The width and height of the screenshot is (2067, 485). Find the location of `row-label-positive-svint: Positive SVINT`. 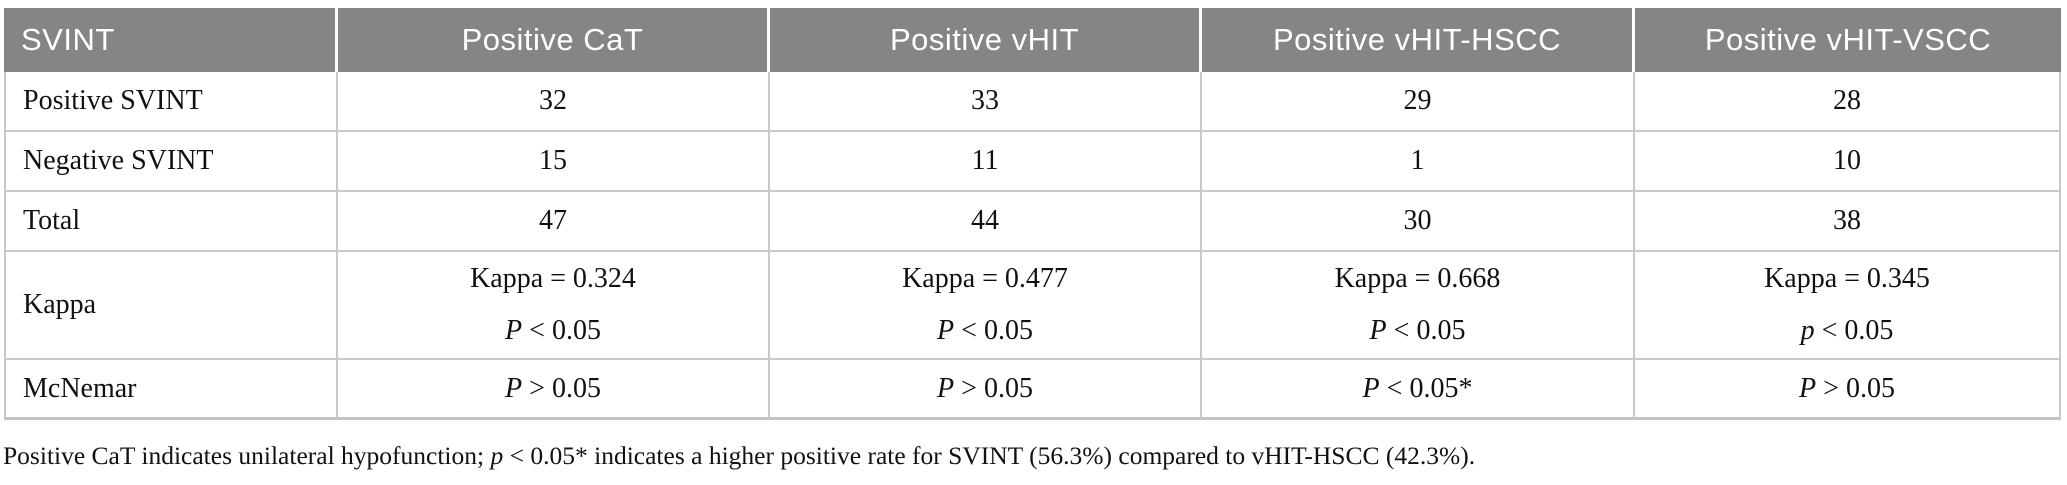

row-label-positive-svint: Positive SVINT is located at coordinates (171, 102).